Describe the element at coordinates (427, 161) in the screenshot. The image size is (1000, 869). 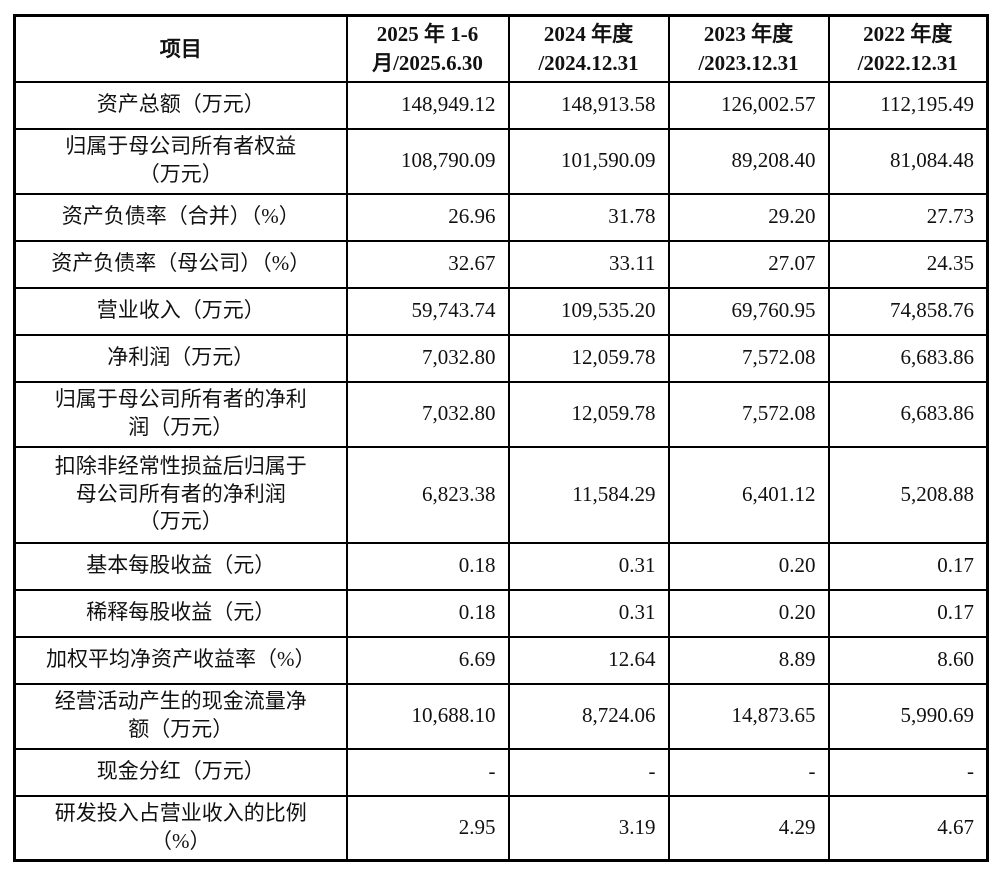
I see `row-value: 108,790.09` at that location.